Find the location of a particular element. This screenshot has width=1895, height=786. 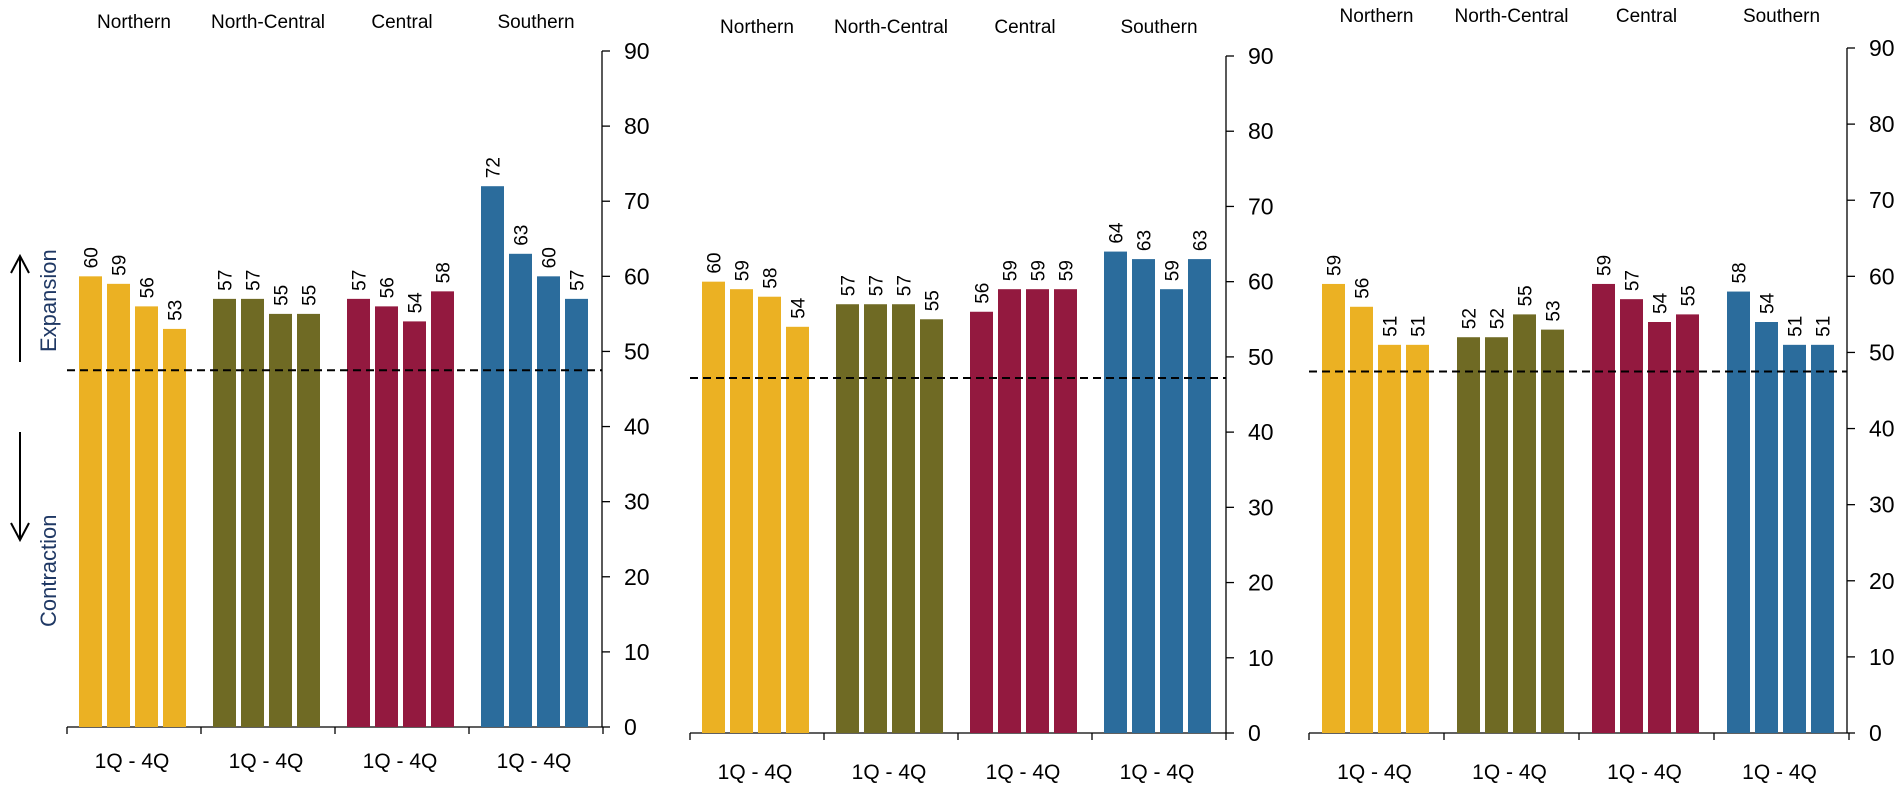

y-tick-label: 10 is located at coordinates (1882, 657).